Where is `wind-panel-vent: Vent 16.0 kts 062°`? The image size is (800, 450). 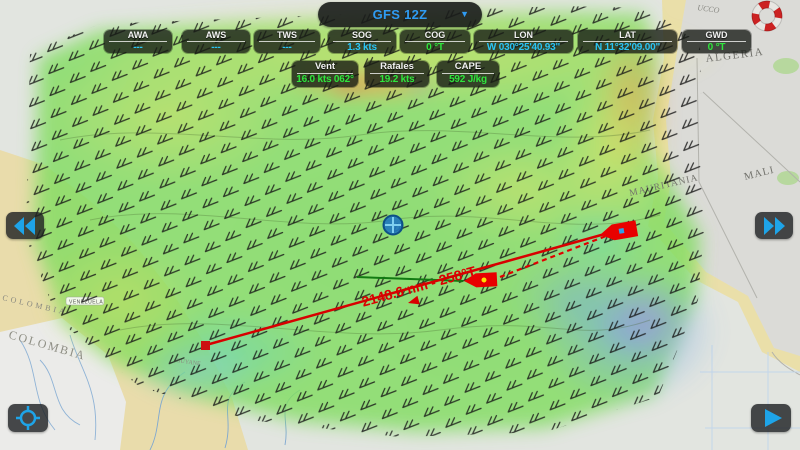
wind-panel-vent: Vent 16.0 kts 062° is located at coordinates (325, 74).